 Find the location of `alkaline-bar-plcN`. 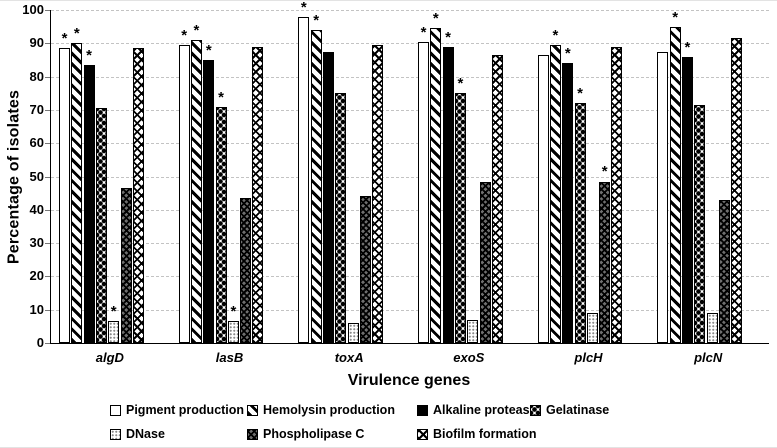

alkaline-bar-plcN is located at coordinates (687, 199).